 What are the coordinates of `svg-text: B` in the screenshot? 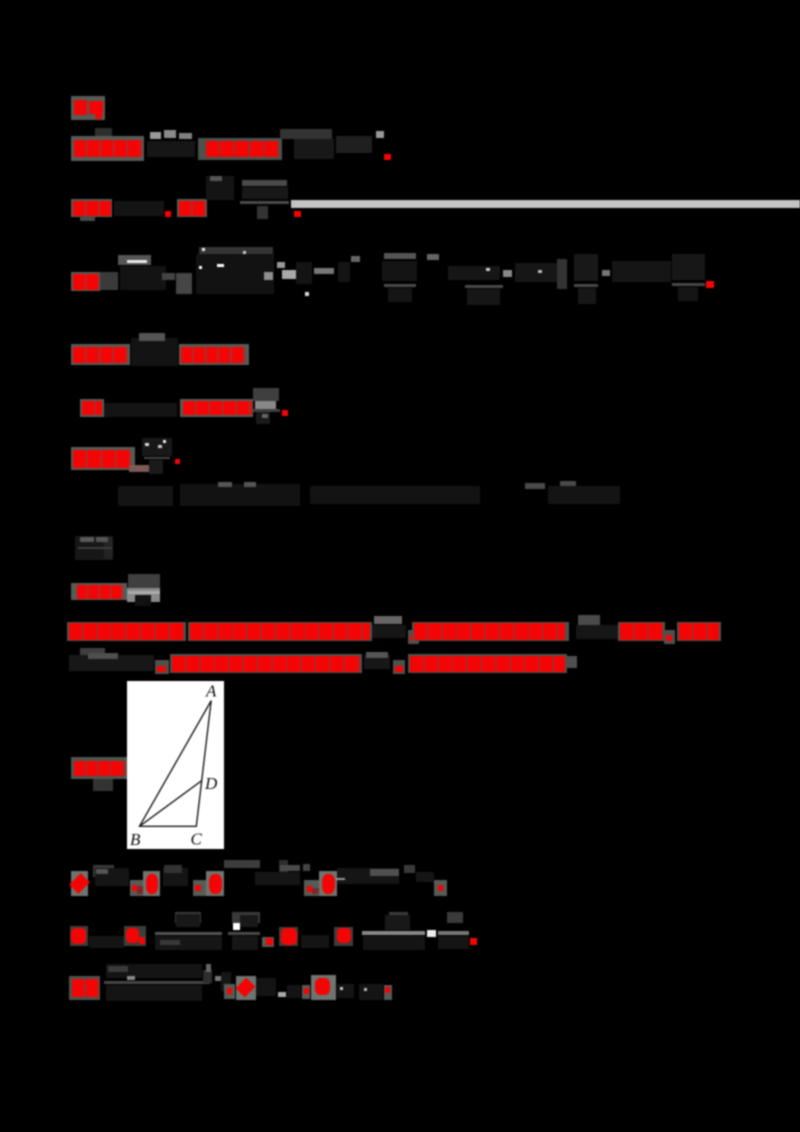 It's located at (135, 839).